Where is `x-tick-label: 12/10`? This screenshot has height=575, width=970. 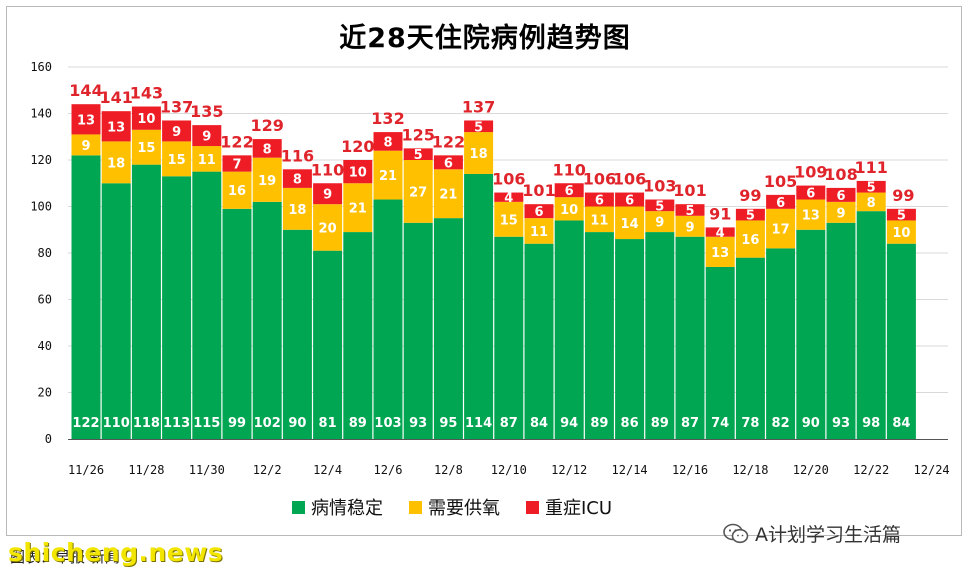 x-tick-label: 12/10 is located at coordinates (509, 470).